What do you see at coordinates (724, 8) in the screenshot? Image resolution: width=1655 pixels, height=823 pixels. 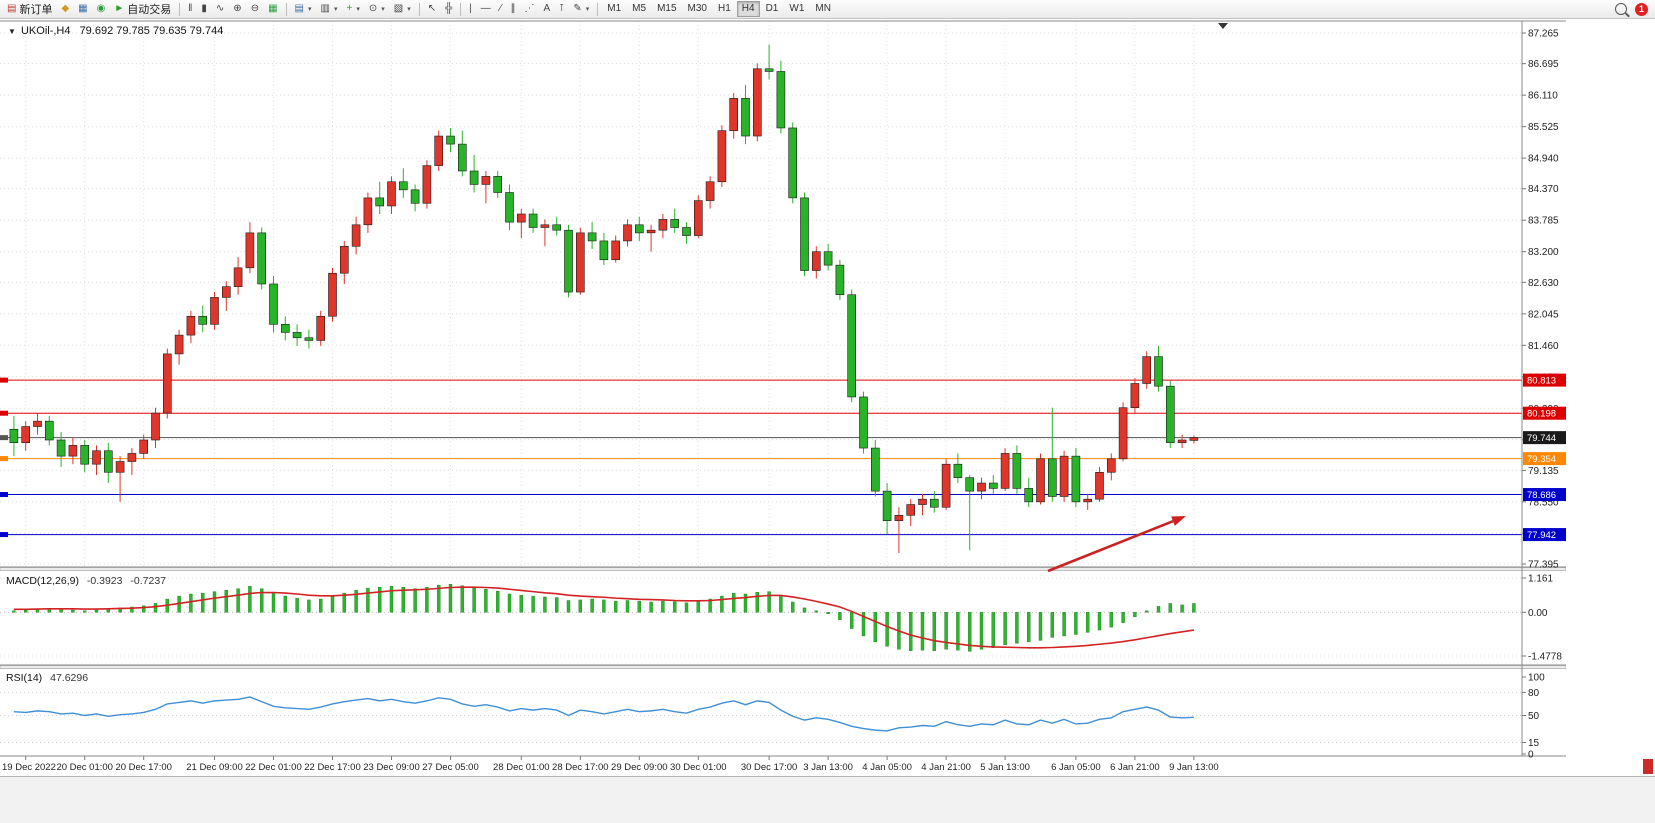 I see `timeframe-h1-button: H1` at bounding box center [724, 8].